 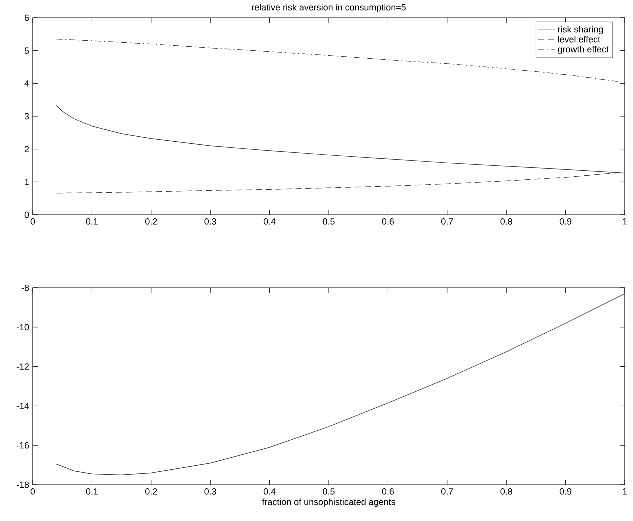 I want to click on y-tick-label: 4, so click(x=27, y=83).